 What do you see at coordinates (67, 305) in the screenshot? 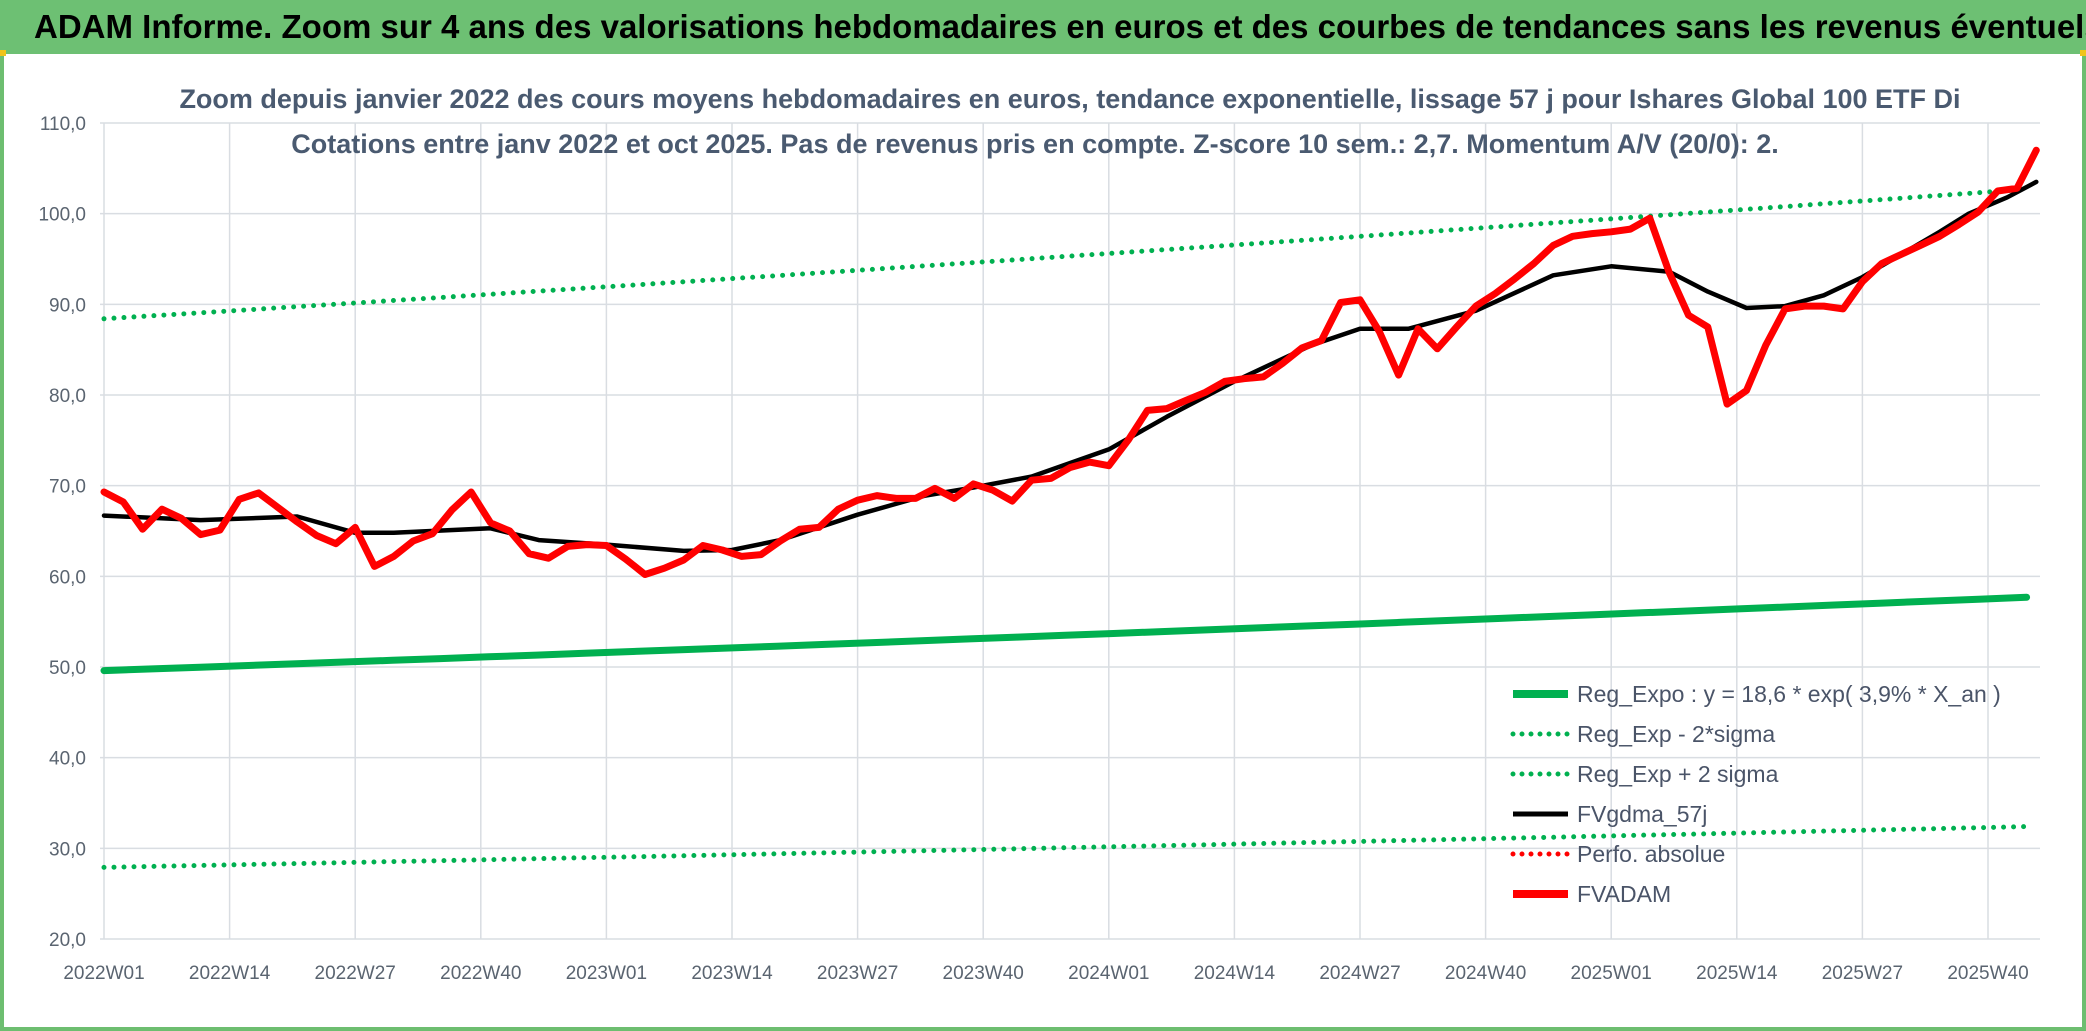
I see `y-tick-label: 90,0` at bounding box center [67, 305].